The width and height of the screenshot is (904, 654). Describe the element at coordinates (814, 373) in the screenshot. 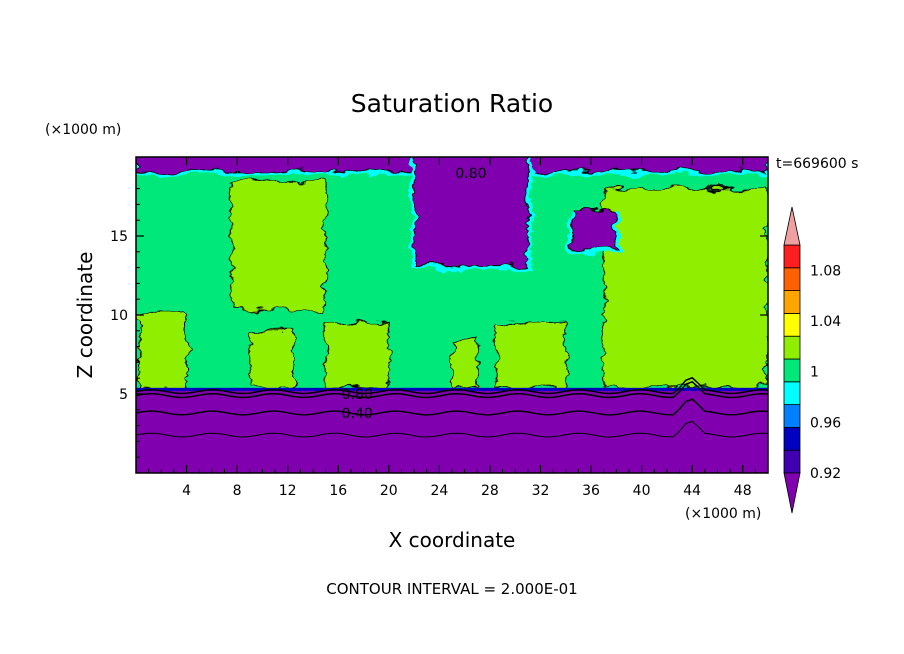

I see `colorbar-tick-label: 1` at that location.